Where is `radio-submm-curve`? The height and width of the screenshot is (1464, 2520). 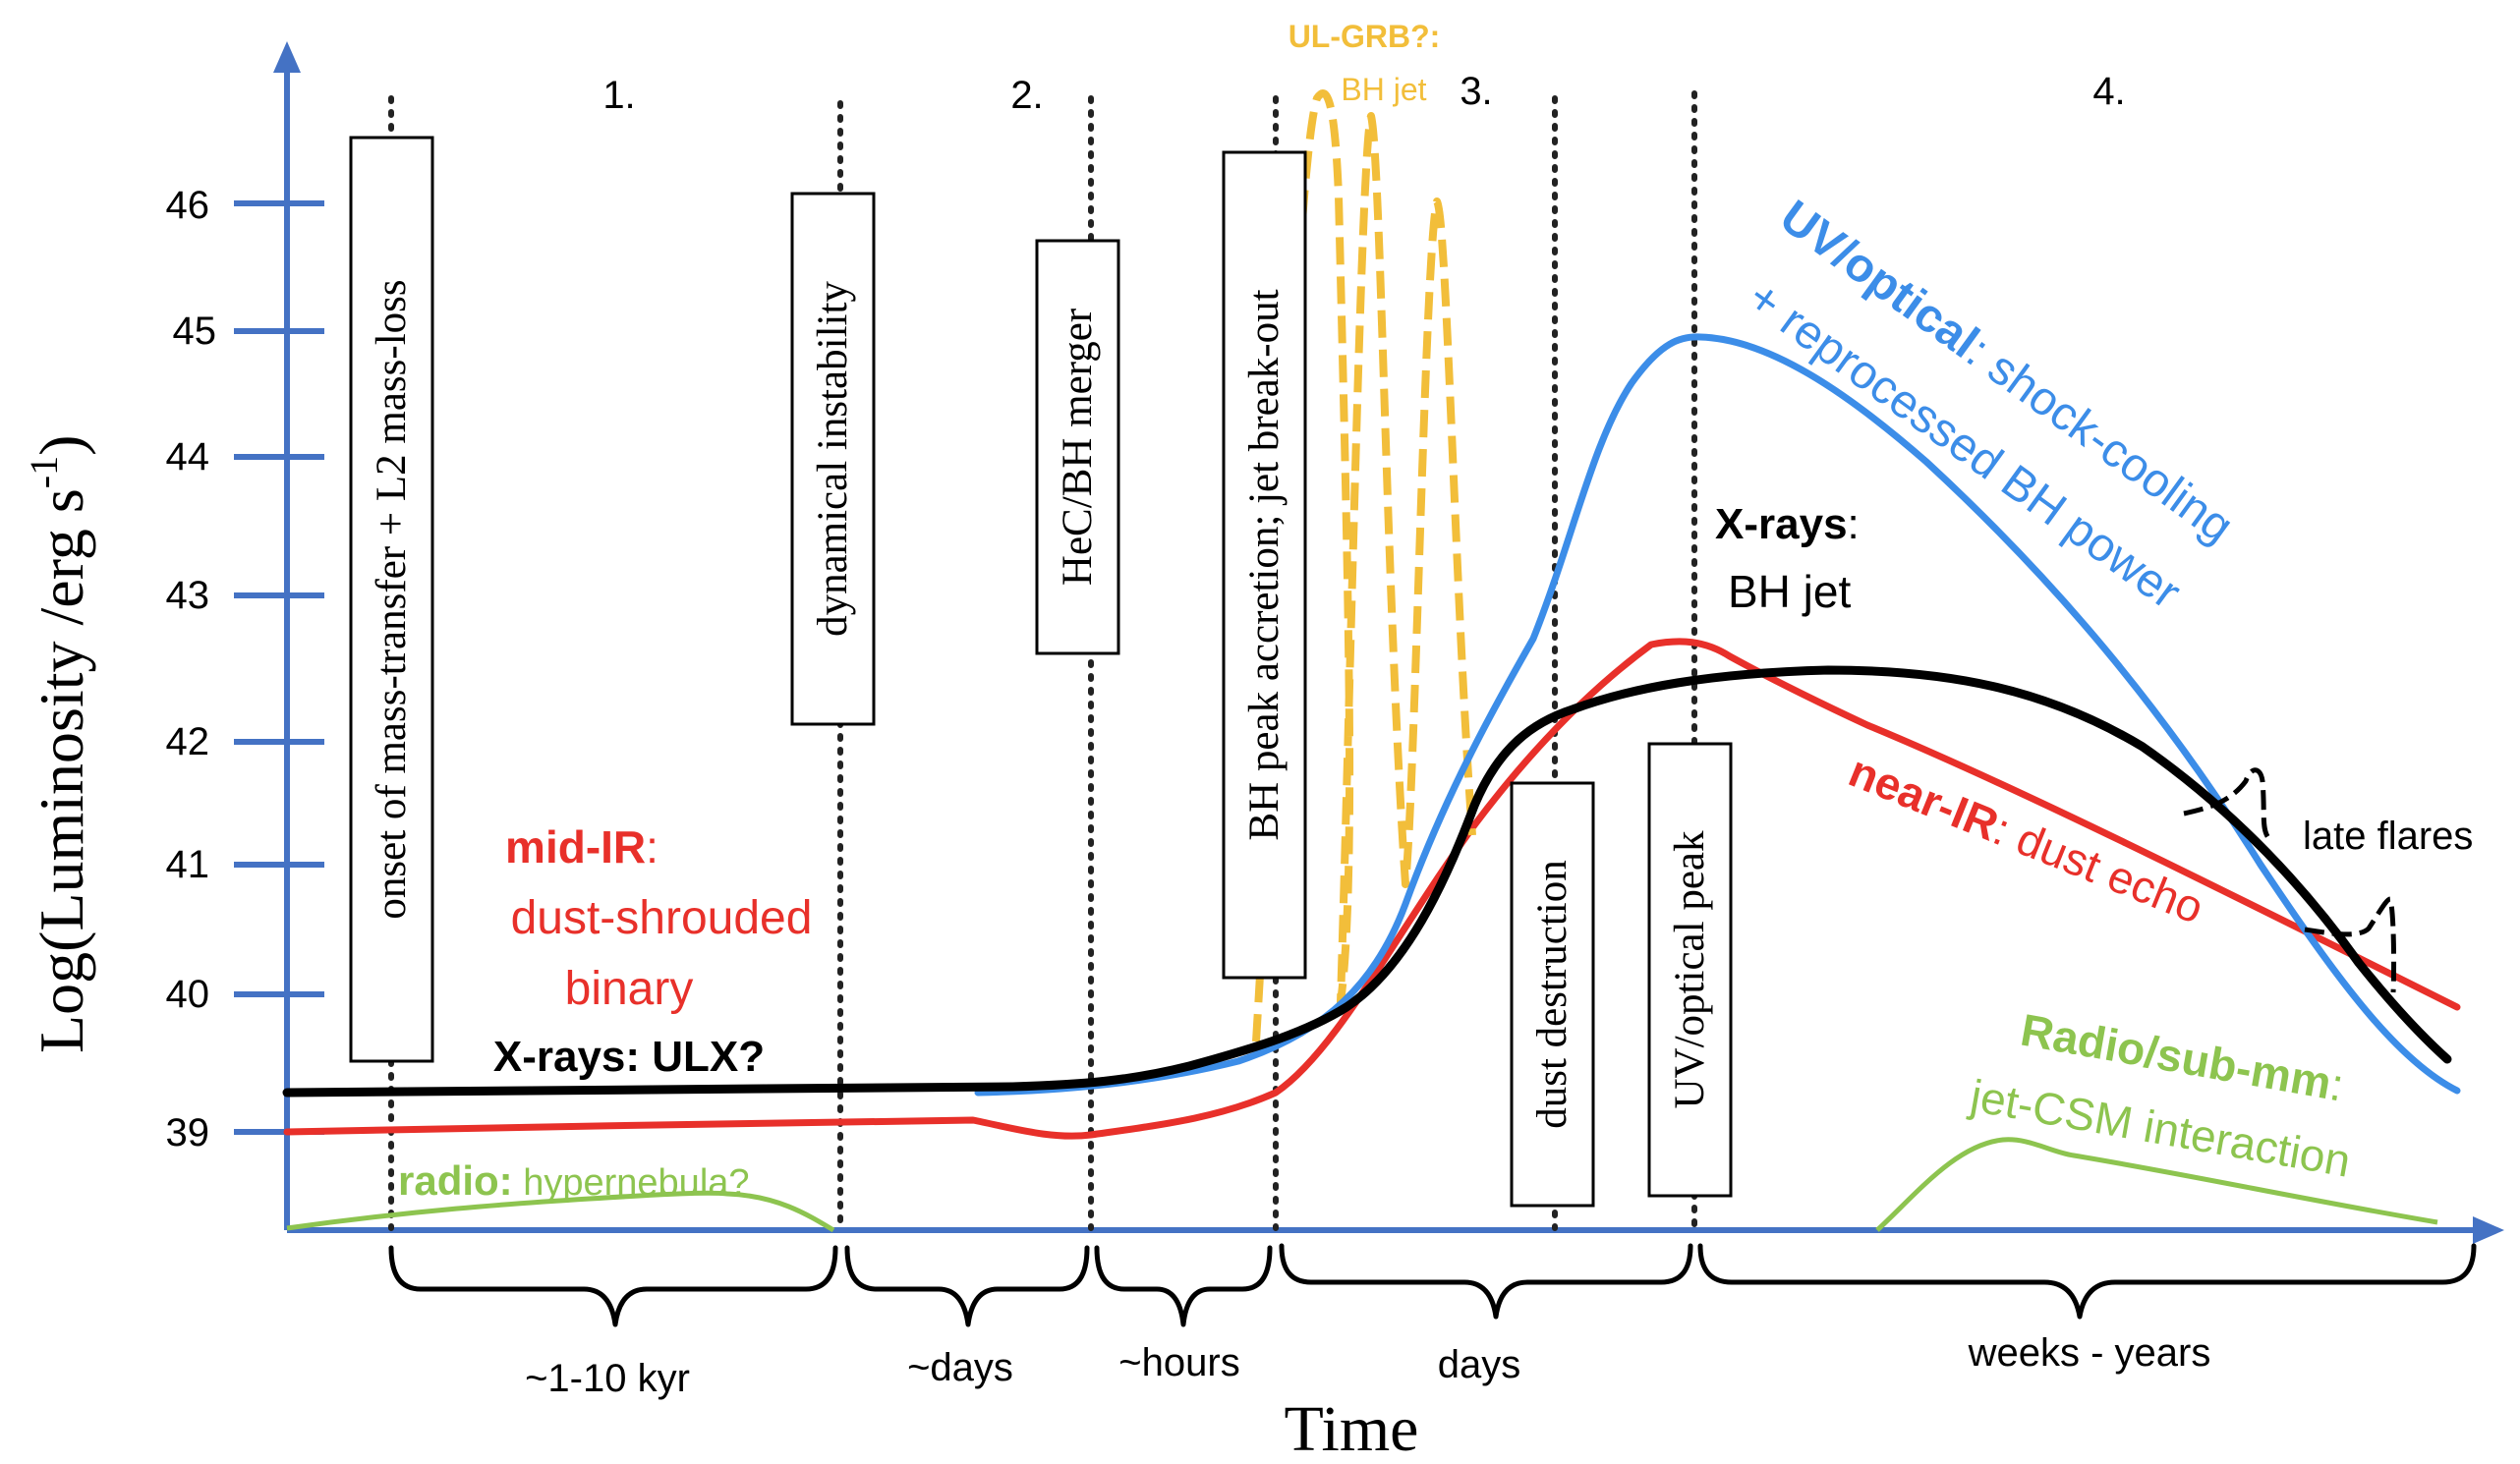
radio-submm-curve is located at coordinates (2156, 1185).